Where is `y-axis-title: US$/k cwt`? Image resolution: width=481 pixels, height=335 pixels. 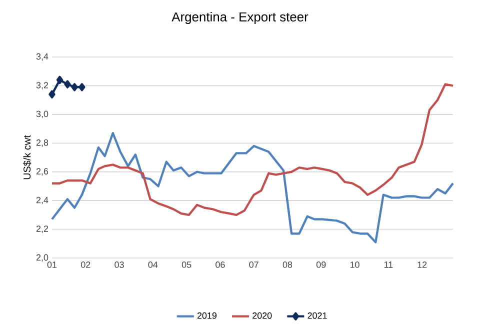 y-axis-title: US$/k cwt is located at coordinates (27, 157).